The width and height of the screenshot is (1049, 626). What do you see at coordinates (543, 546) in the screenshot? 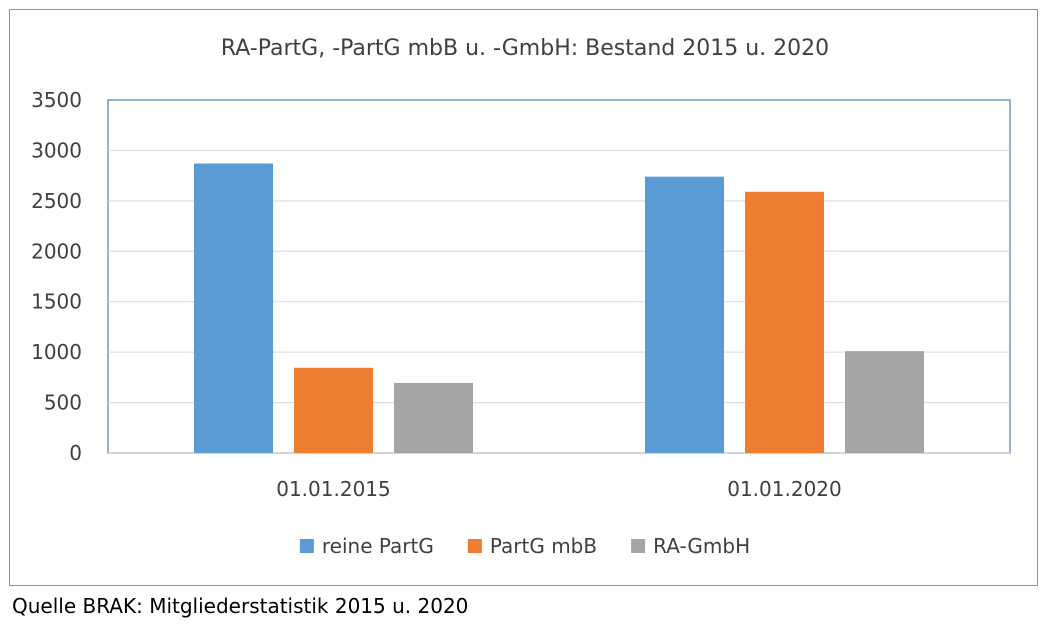
I see `legend-label: PartG mbB` at bounding box center [543, 546].